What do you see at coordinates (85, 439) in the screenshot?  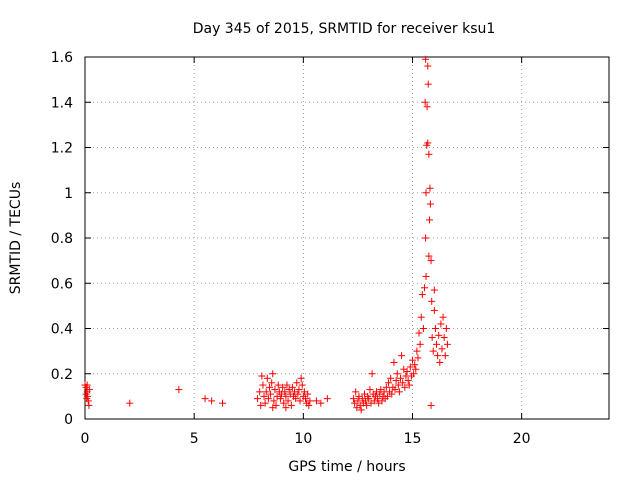 I see `x-tick-label: 0` at bounding box center [85, 439].